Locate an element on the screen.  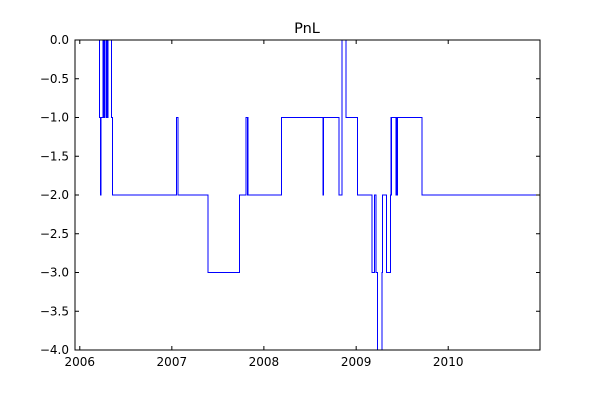
x-tick-label: 2010 is located at coordinates (448, 362).